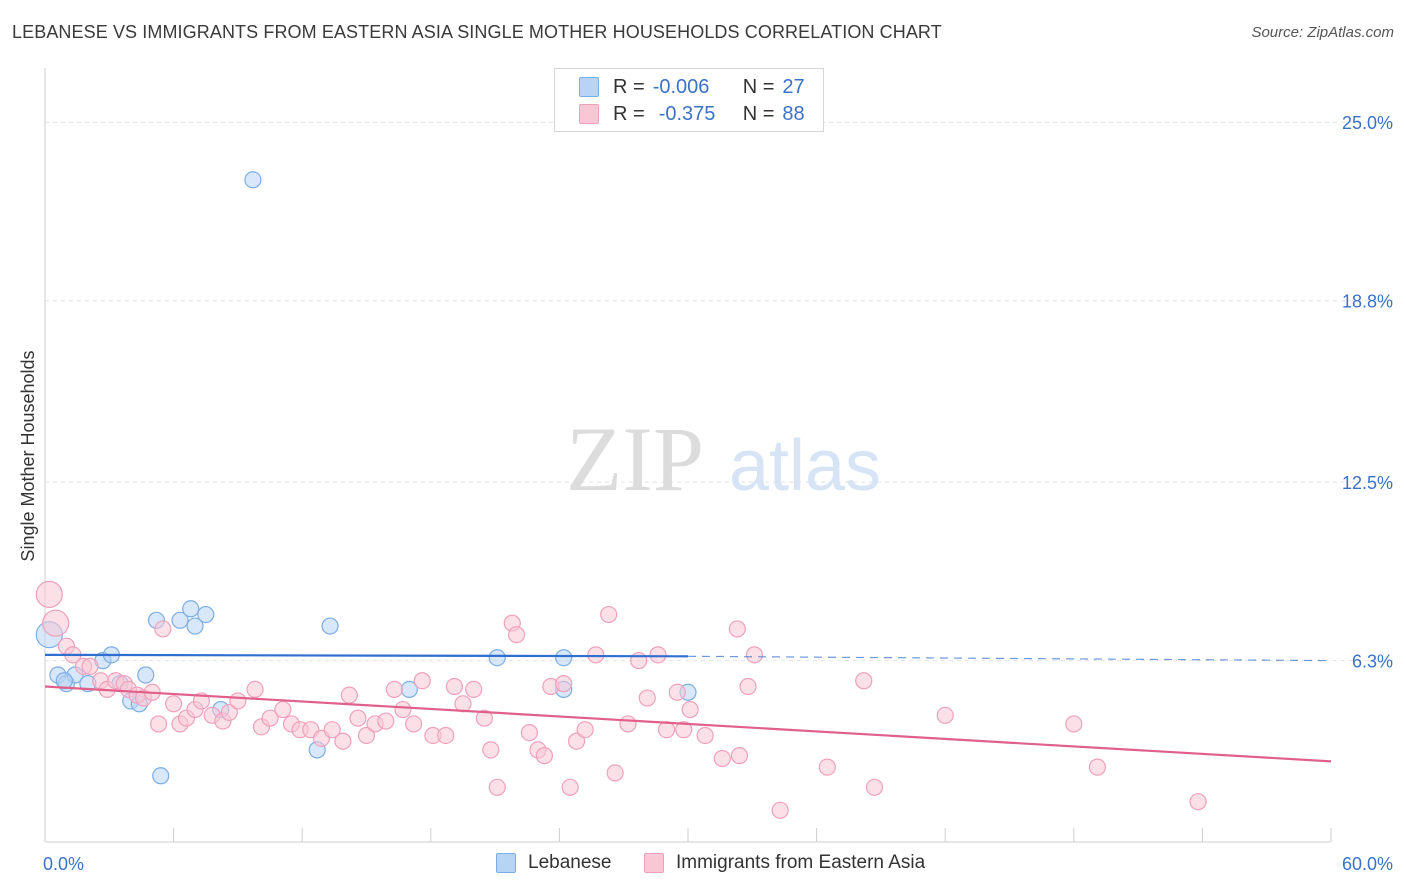 This screenshot has width=1406, height=892. What do you see at coordinates (793, 86) in the screenshot?
I see `legend-n-value: 27` at bounding box center [793, 86].